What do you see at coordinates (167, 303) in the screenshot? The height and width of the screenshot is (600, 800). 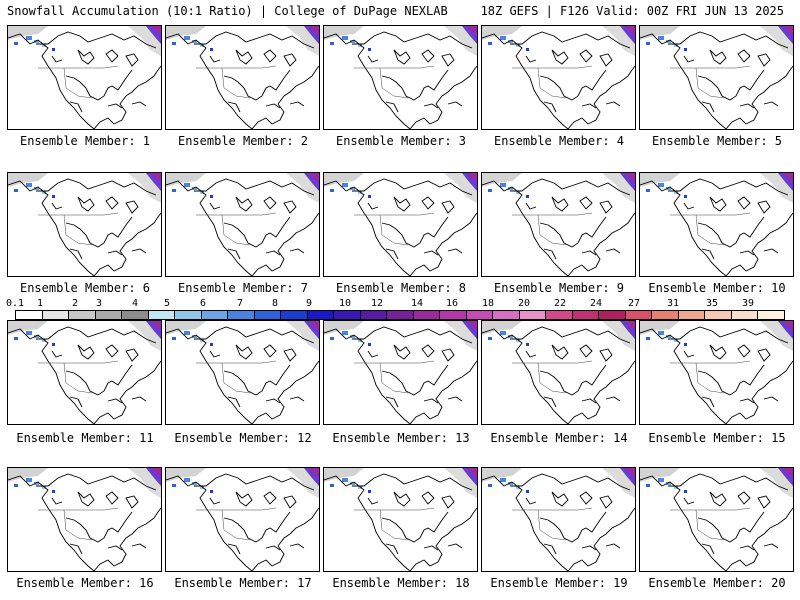 I see `colorbar-tick-label: 5` at bounding box center [167, 303].